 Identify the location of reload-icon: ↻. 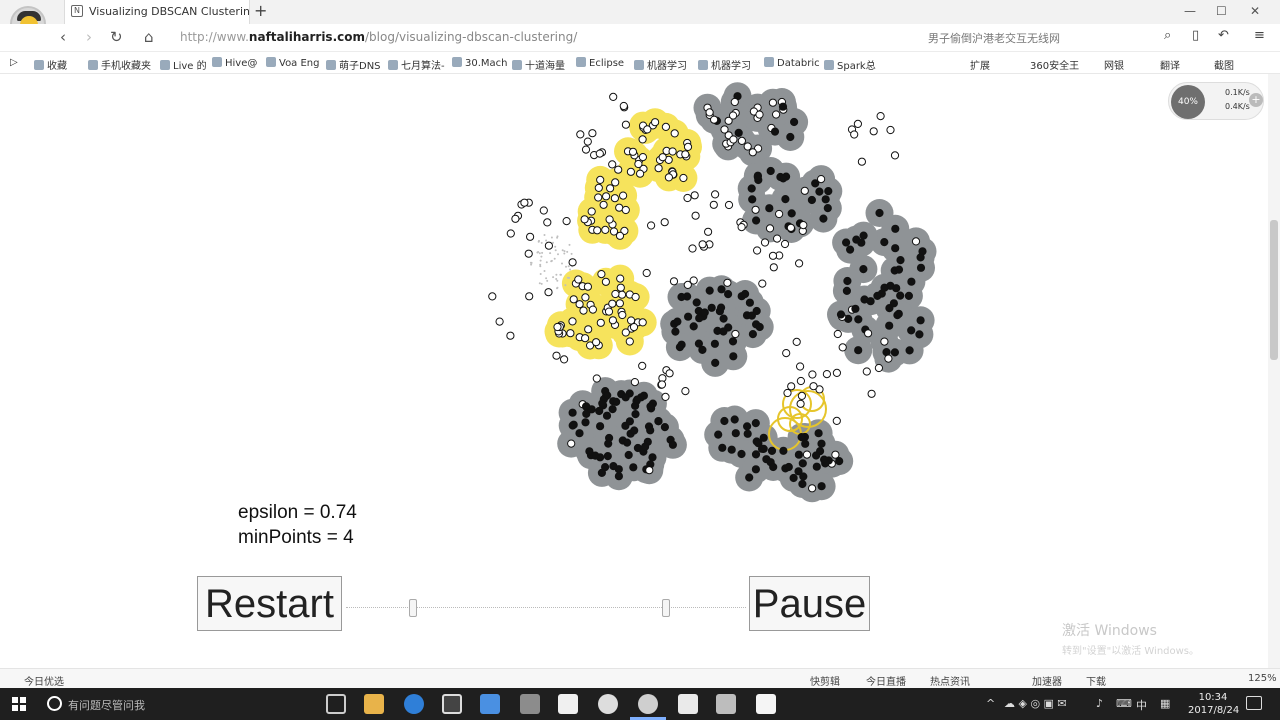
(116, 37).